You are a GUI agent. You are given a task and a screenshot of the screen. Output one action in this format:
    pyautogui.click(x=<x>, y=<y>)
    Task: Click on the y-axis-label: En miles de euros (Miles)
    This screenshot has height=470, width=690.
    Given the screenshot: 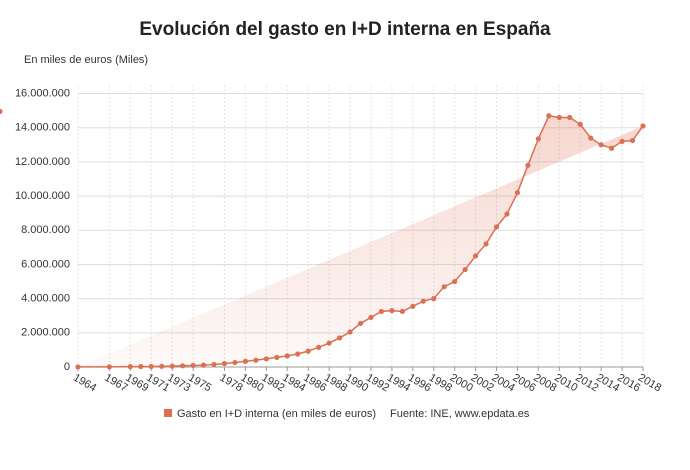 What is the action you would take?
    pyautogui.click(x=86, y=60)
    